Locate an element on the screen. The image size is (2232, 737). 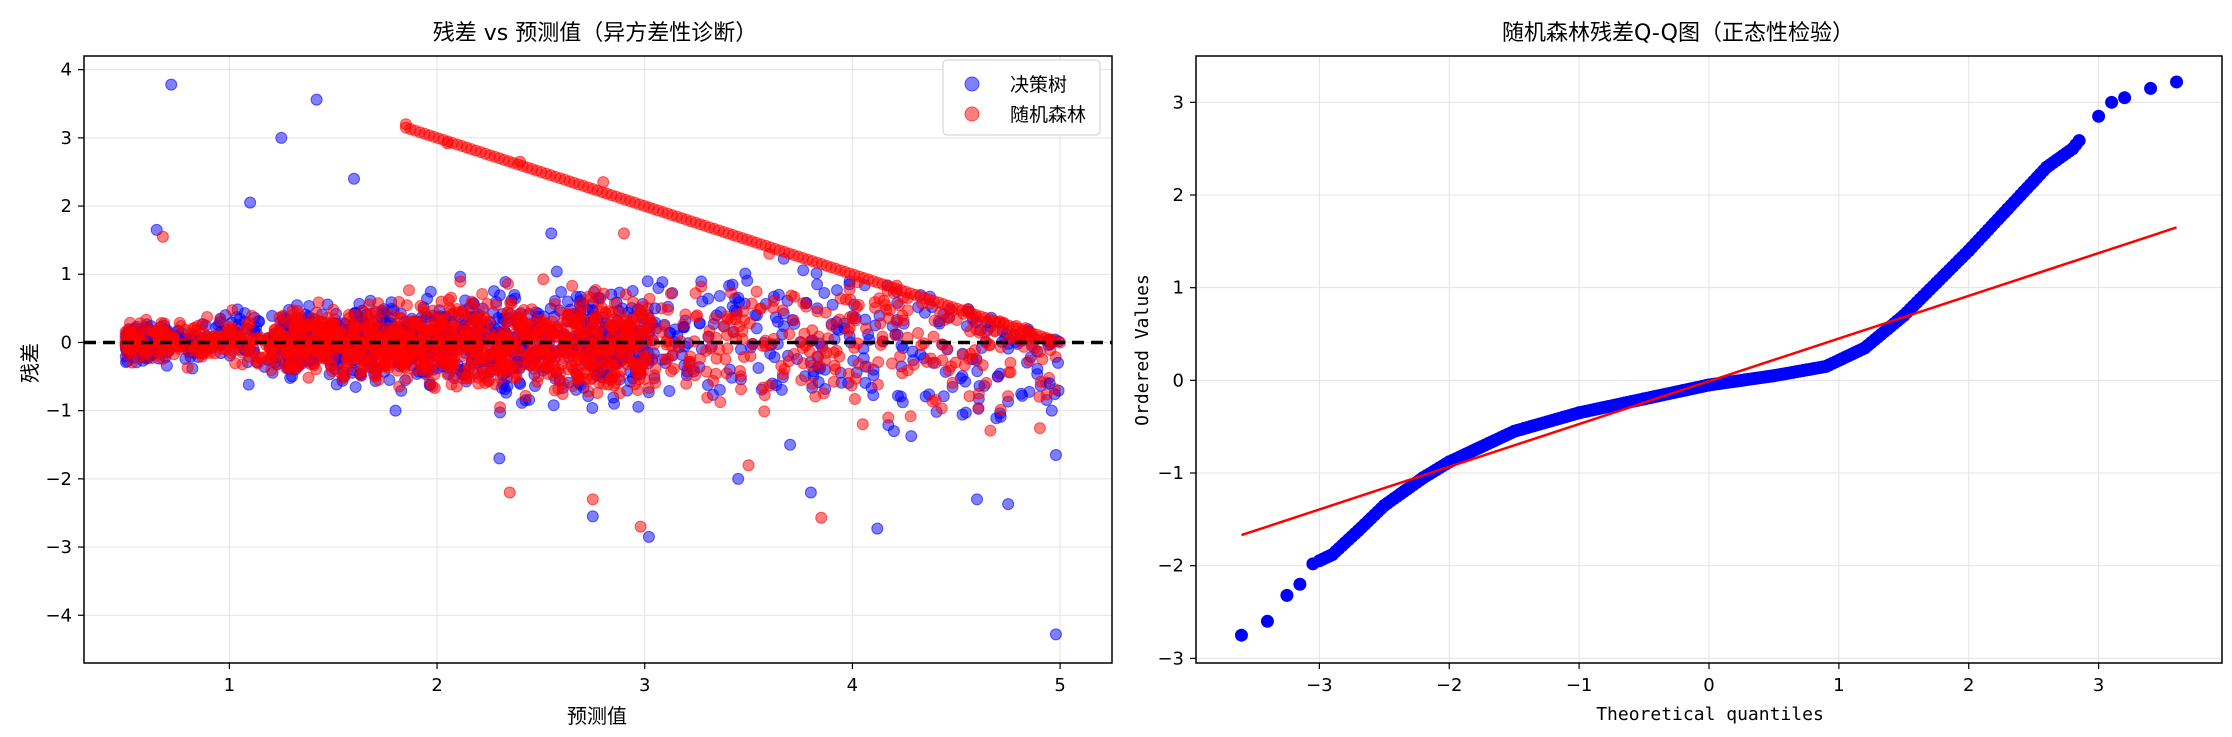
left-x-axis-label: 预测值 is located at coordinates (597, 716).